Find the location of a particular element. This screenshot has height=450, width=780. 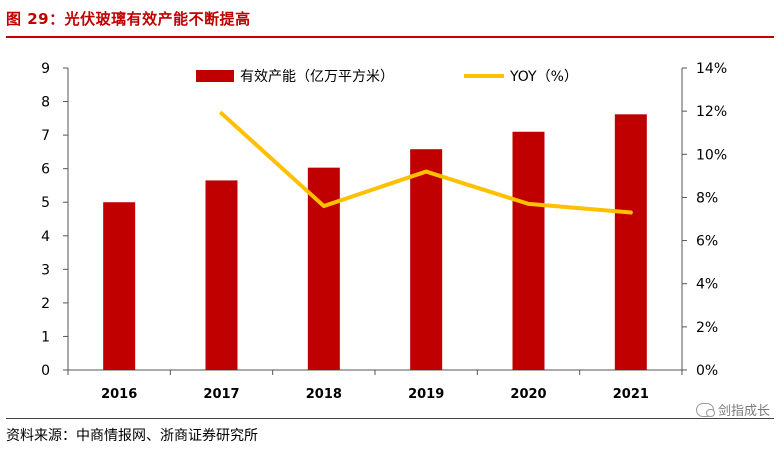

watermark: 剑指成长 is located at coordinates (732, 409).